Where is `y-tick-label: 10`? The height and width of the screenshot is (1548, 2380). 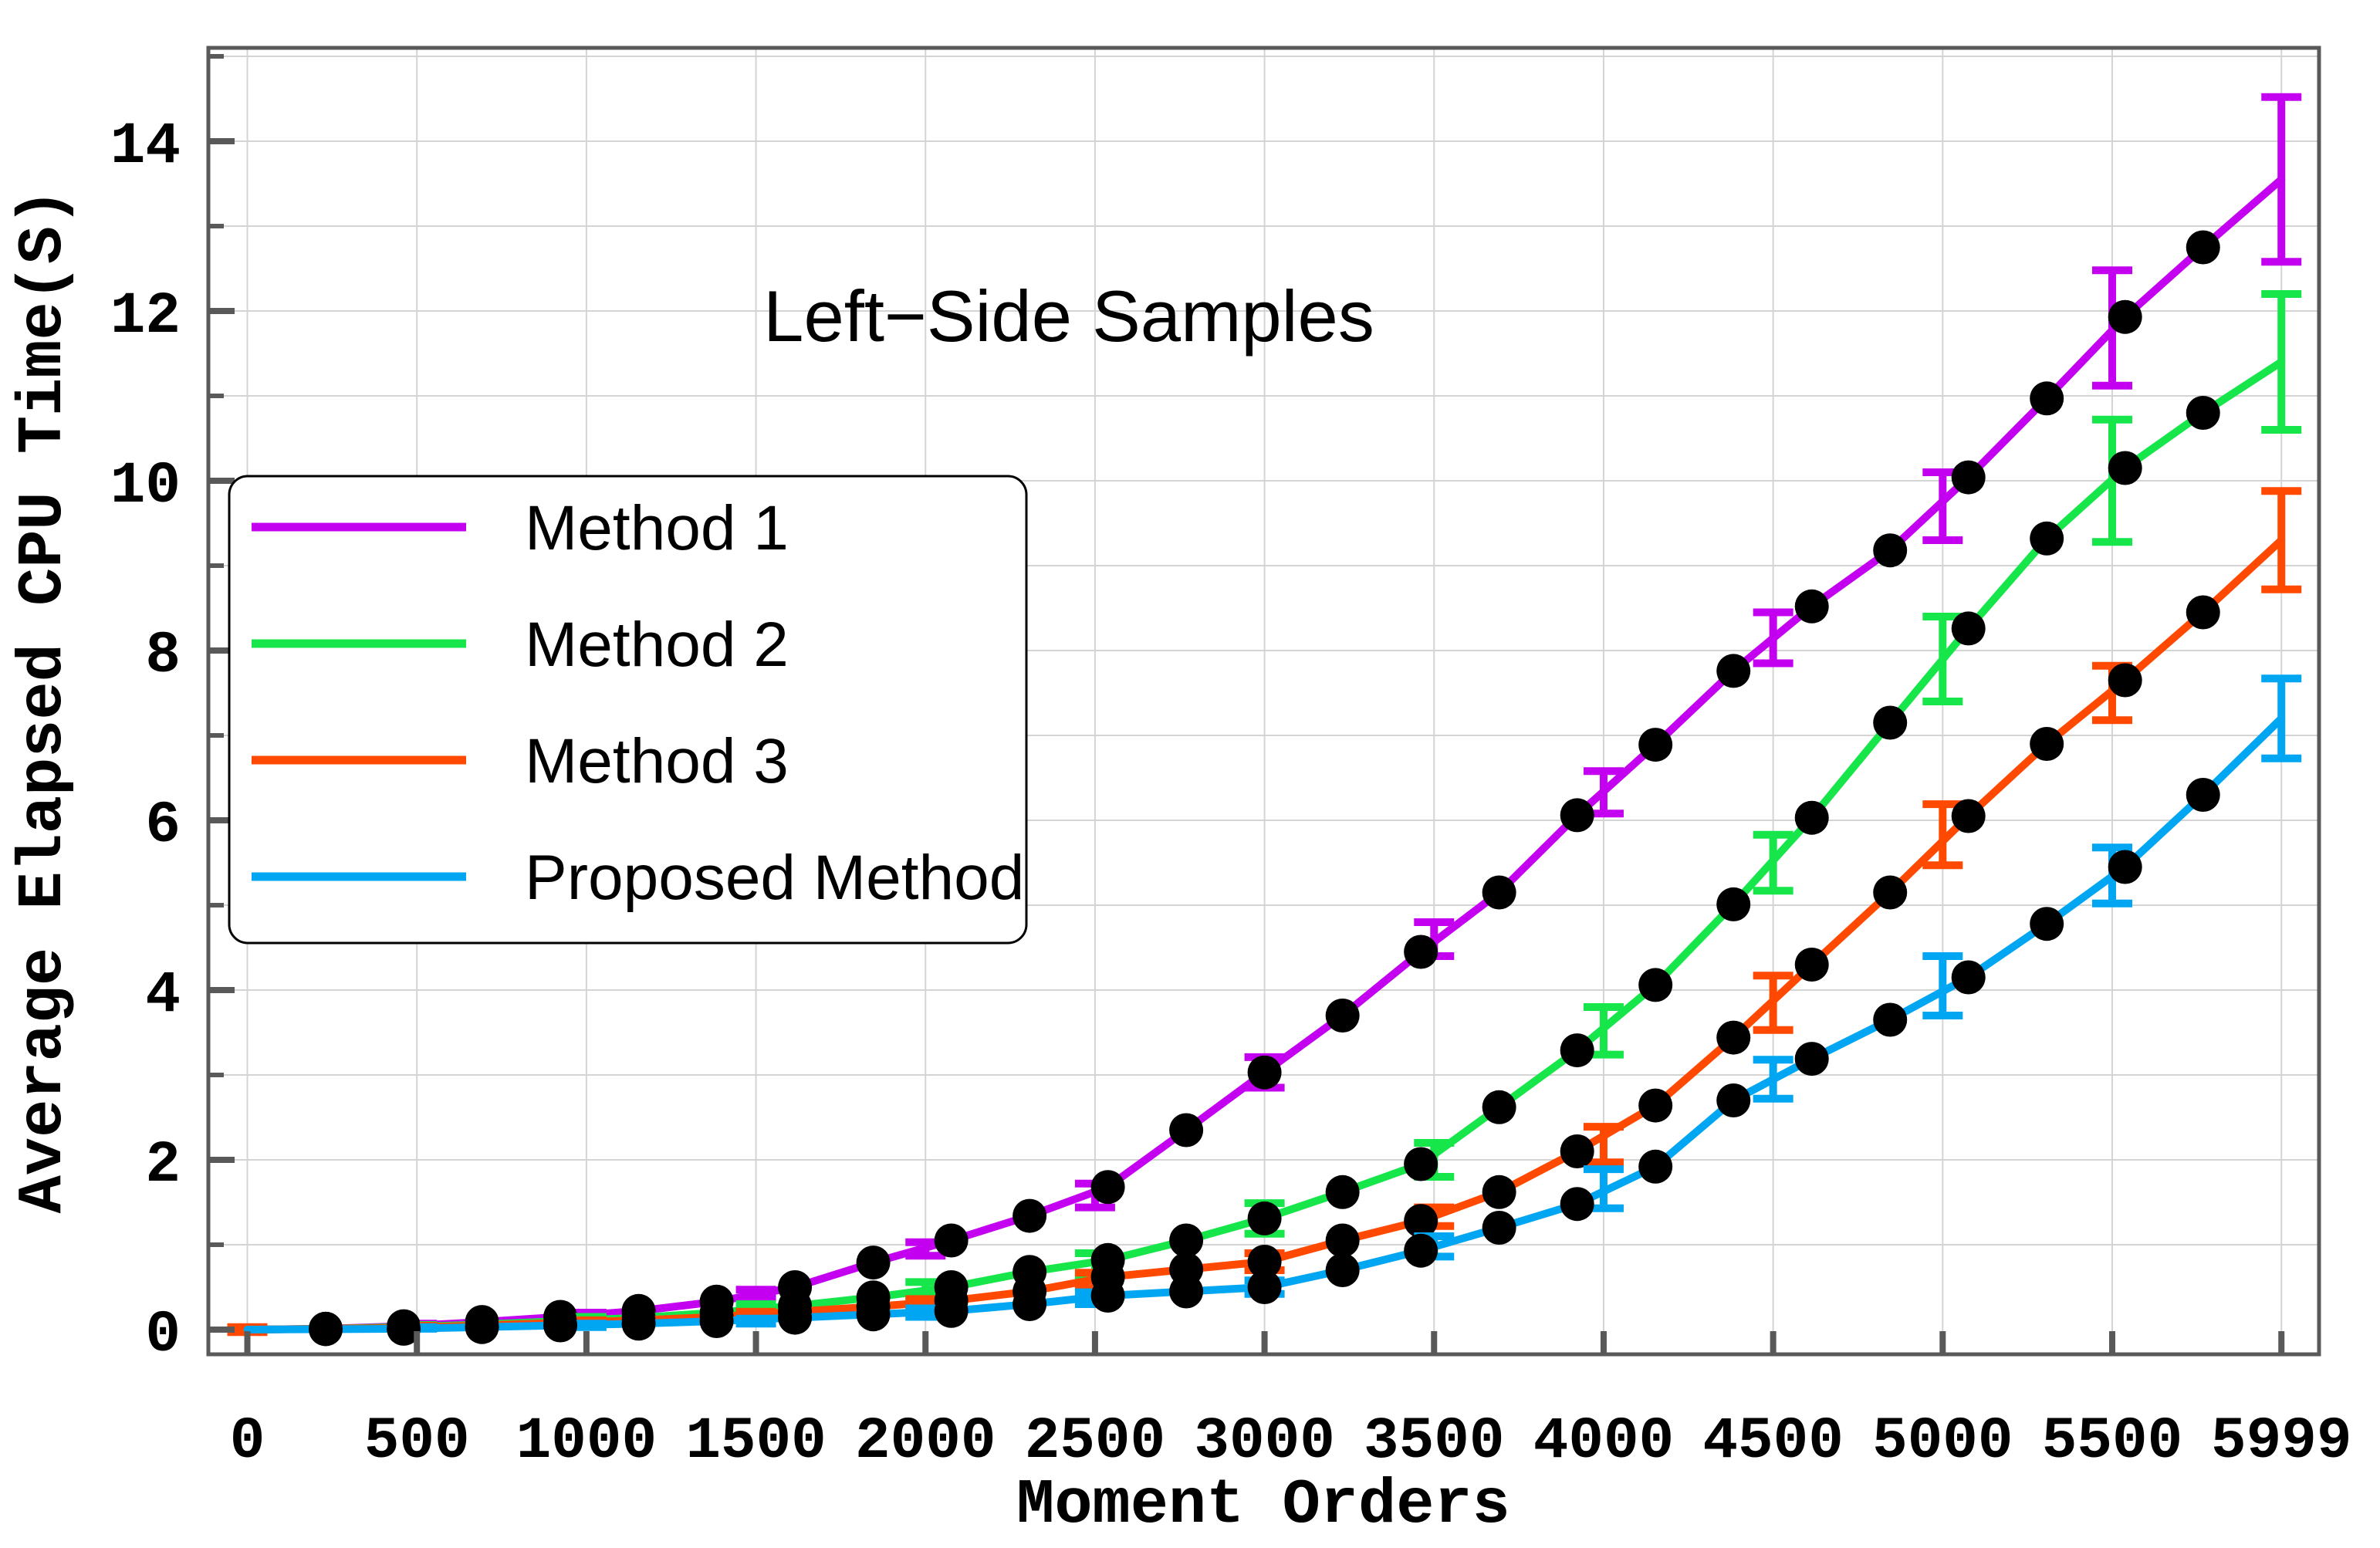
y-tick-label: 10 is located at coordinates (146, 486).